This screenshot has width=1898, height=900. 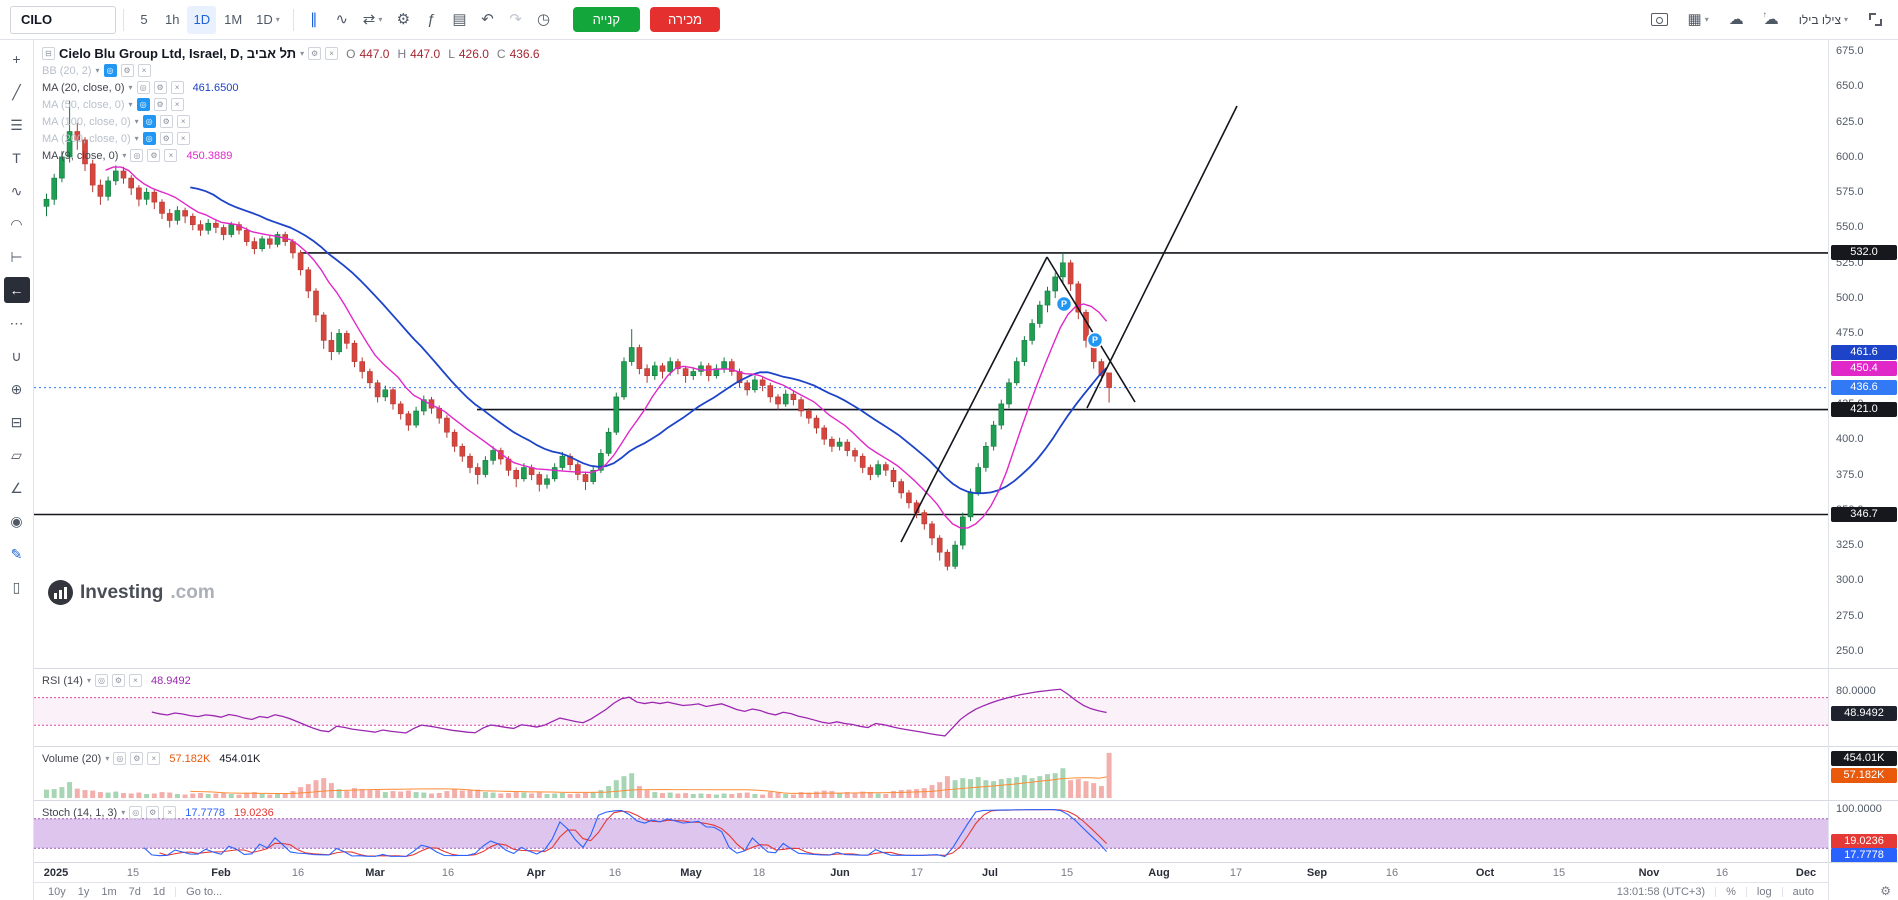 I want to click on alerts-icon: ◷, so click(x=544, y=20).